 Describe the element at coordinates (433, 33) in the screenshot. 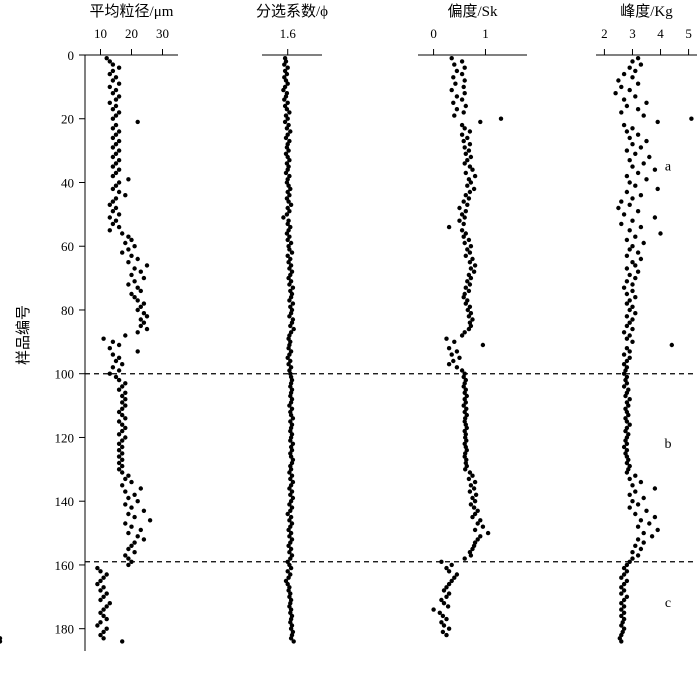

I see `x-tick-label: 0` at that location.